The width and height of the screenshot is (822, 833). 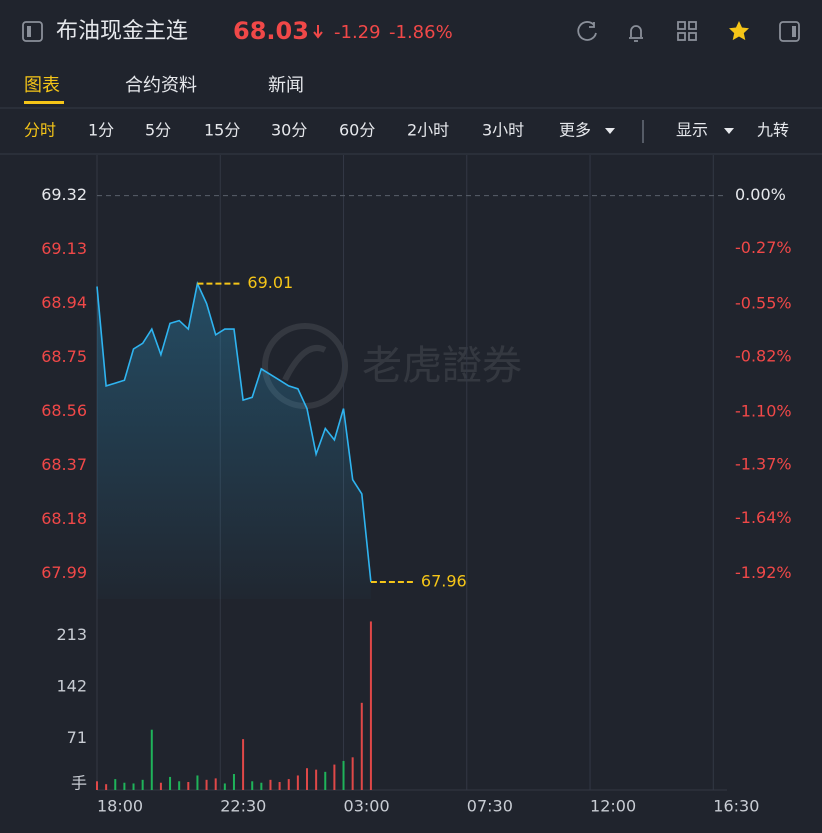 I want to click on y-tick-label: 68.37, so click(x=64, y=464).